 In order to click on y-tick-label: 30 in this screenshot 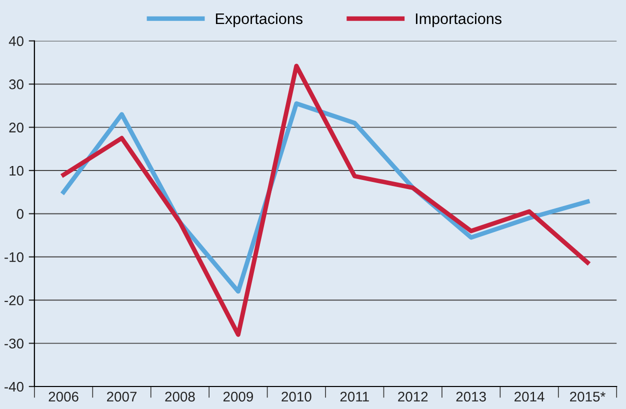, I will do `click(16, 84)`.